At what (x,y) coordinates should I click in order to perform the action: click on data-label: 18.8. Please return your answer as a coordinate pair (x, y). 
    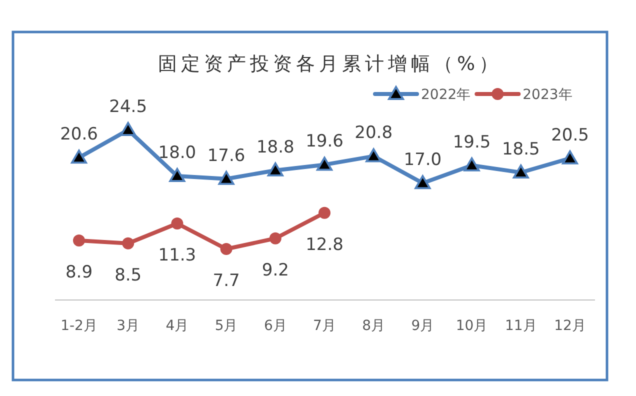
    Looking at the image, I should click on (275, 147).